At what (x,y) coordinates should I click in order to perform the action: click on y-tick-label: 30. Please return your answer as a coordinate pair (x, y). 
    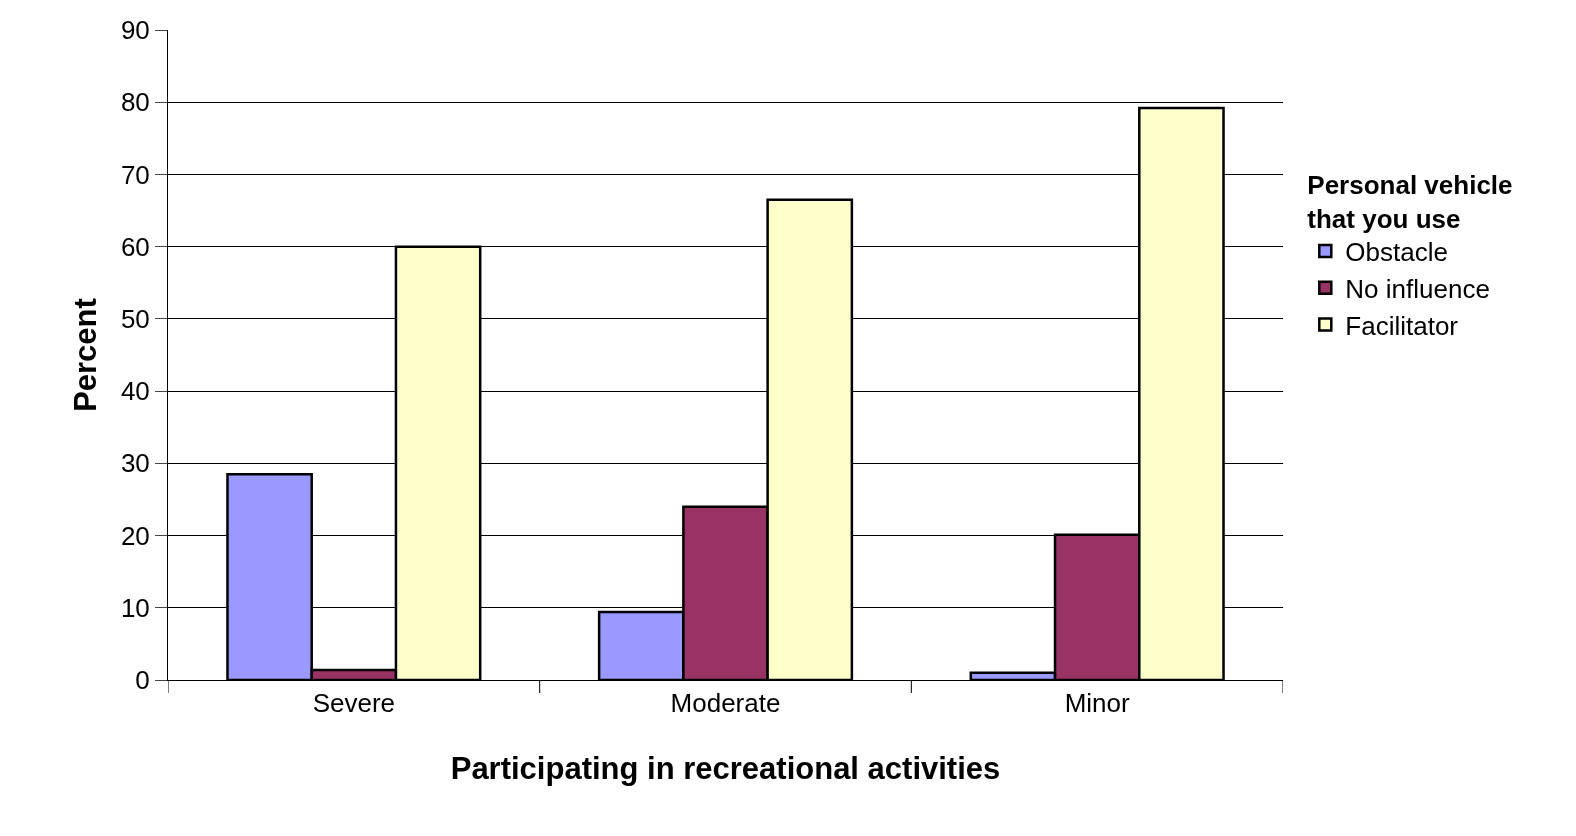
    Looking at the image, I should click on (135, 463).